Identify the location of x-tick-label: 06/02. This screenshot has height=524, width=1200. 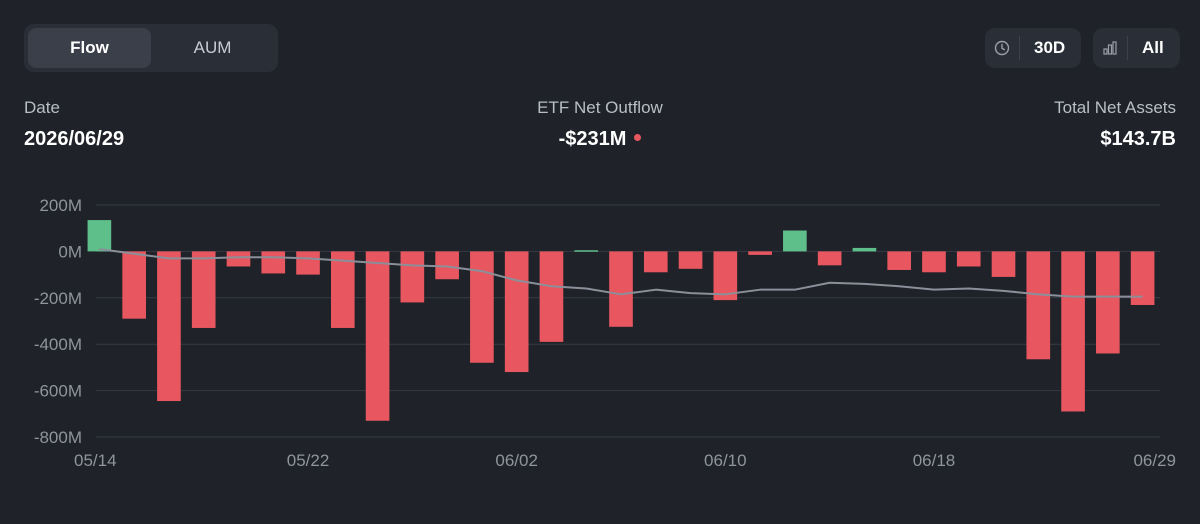
(516, 460).